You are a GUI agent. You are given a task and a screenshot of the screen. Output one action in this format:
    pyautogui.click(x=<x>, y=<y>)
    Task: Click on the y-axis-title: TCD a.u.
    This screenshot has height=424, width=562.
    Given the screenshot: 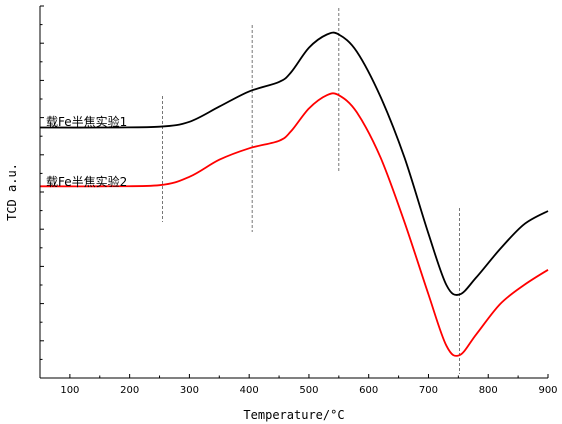 What is the action you would take?
    pyautogui.click(x=12, y=192)
    